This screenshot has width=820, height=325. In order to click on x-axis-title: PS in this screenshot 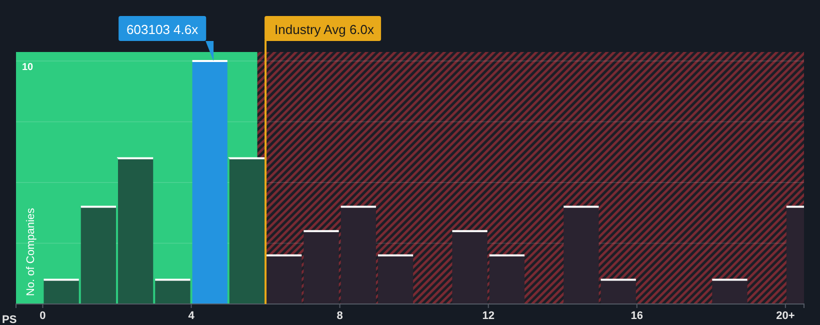, I will do `click(9, 319)`.